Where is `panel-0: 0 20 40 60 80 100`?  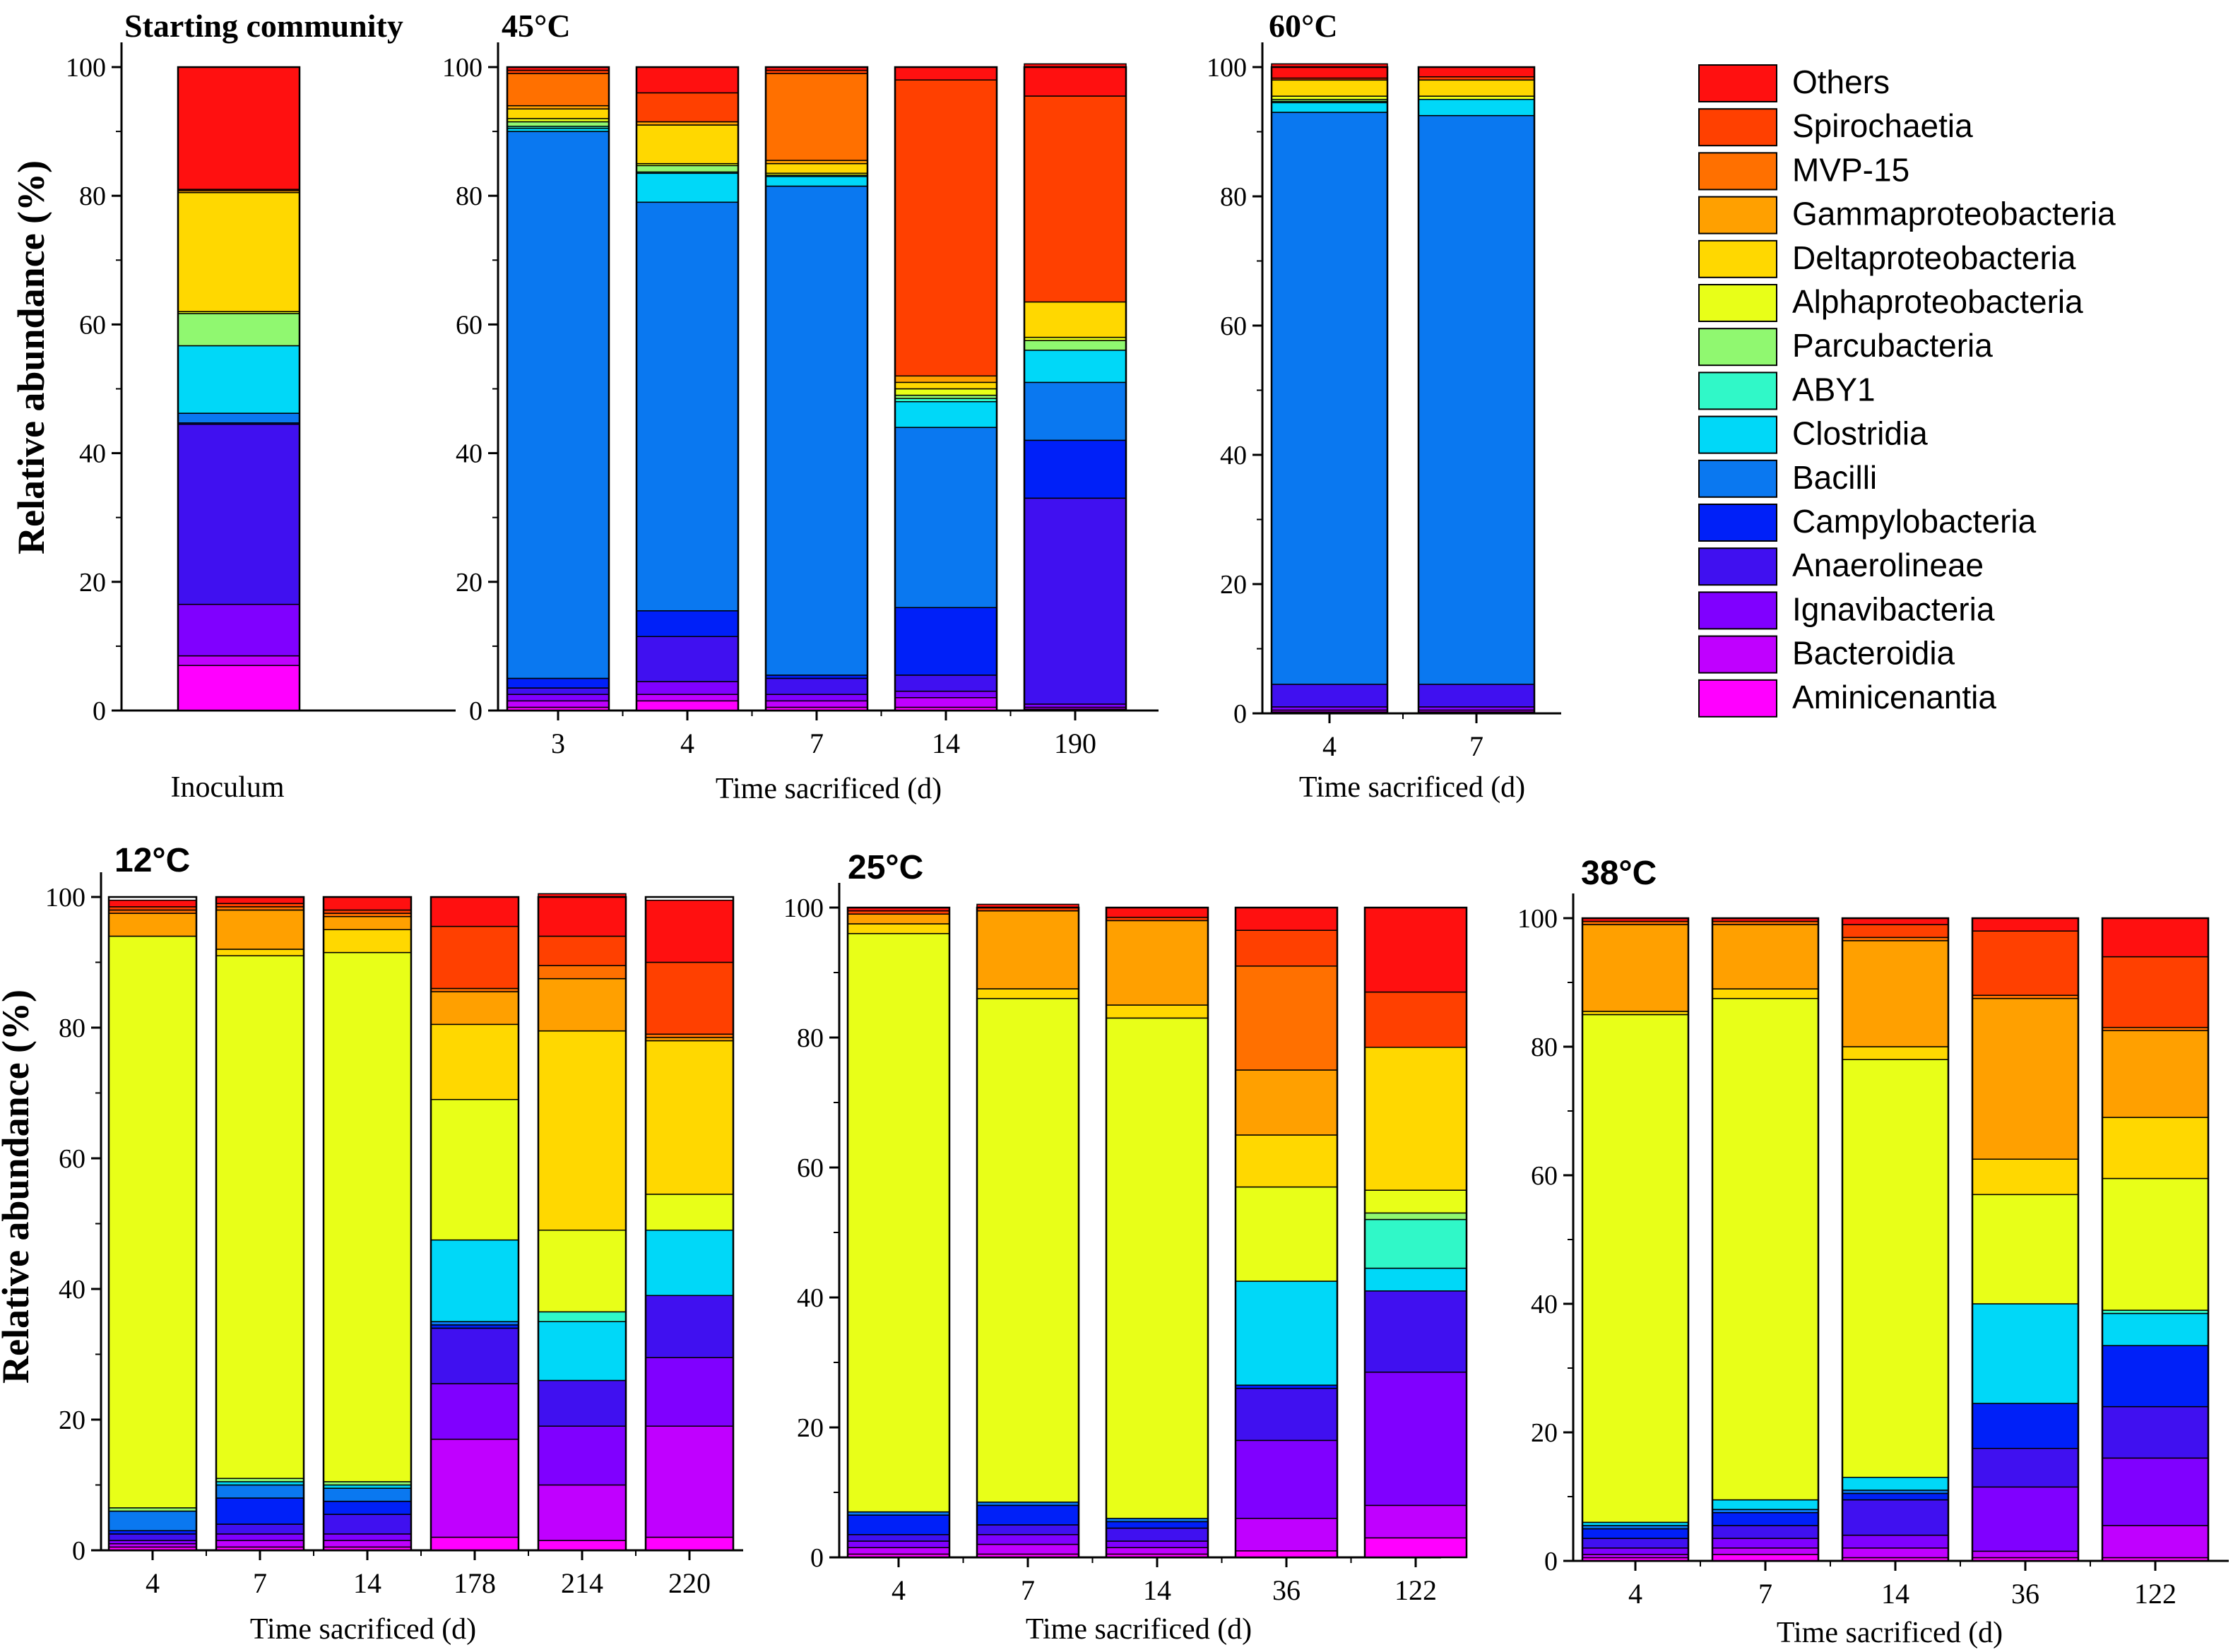 panel-0: 0 20 40 60 80 100 is located at coordinates (261, 384).